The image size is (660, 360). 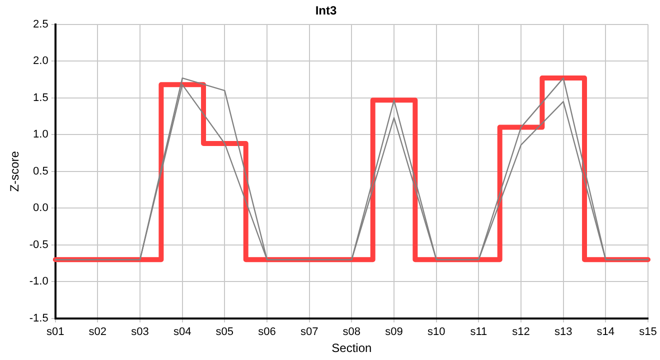 I want to click on x-tick-label: s01, so click(x=55, y=332).